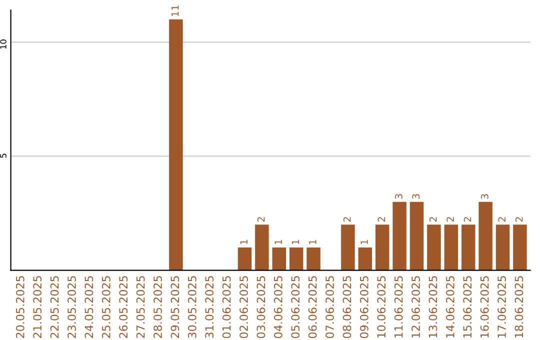 This screenshot has width=540, height=340. What do you see at coordinates (484, 307) in the screenshot?
I see `x-tick-label: 16.06.2025` at bounding box center [484, 307].